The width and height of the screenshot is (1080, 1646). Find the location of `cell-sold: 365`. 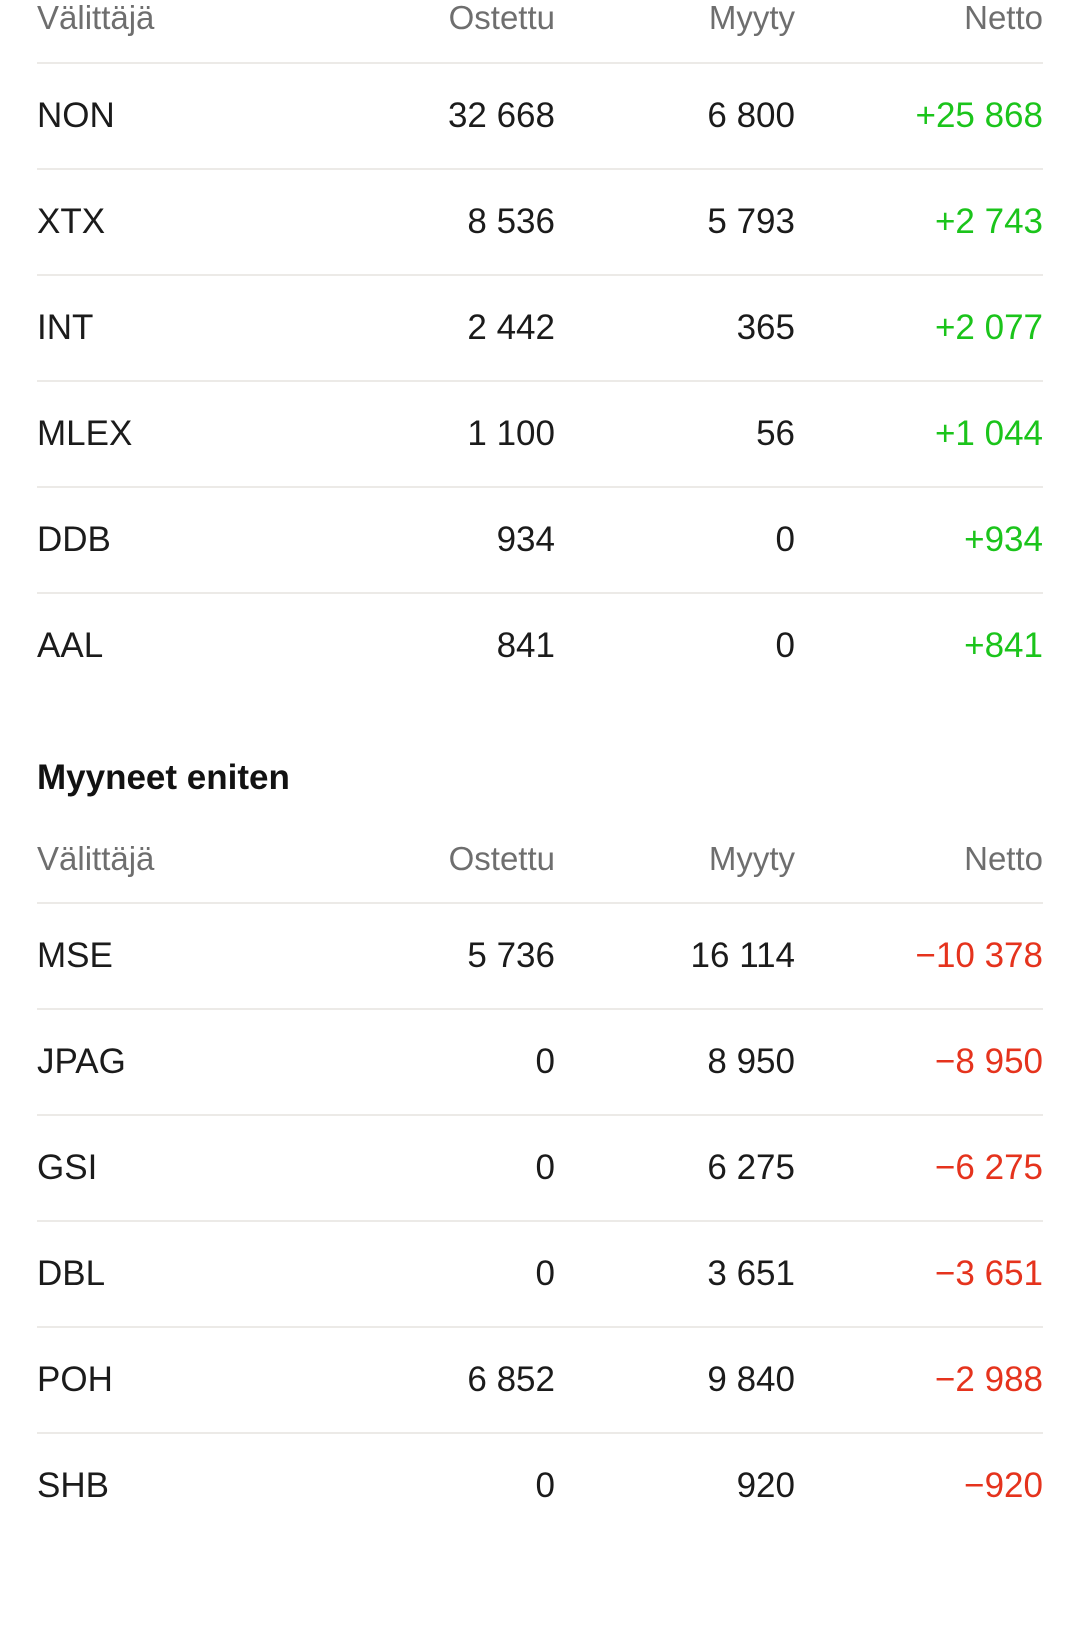

cell-sold: 365 is located at coordinates (675, 327).